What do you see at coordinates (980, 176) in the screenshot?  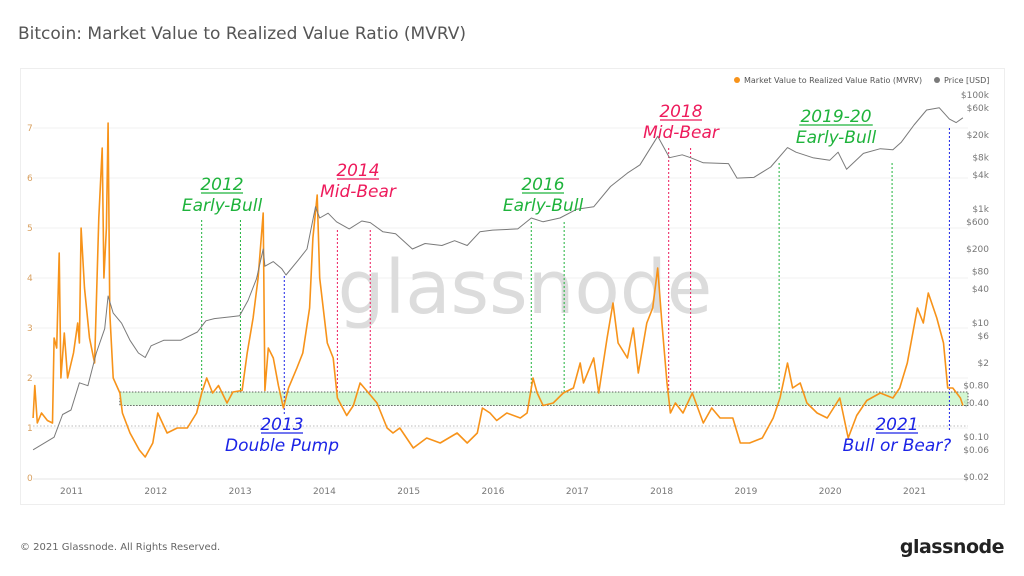 I see `y-right-tick-label: $4k` at bounding box center [980, 176].